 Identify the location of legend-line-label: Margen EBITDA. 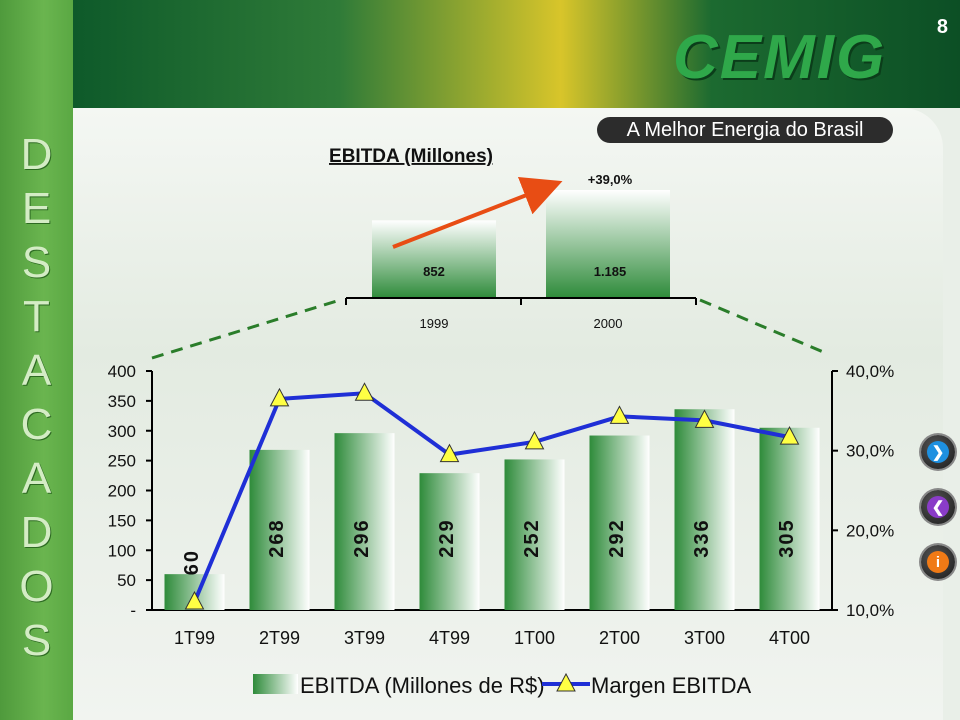
(671, 685).